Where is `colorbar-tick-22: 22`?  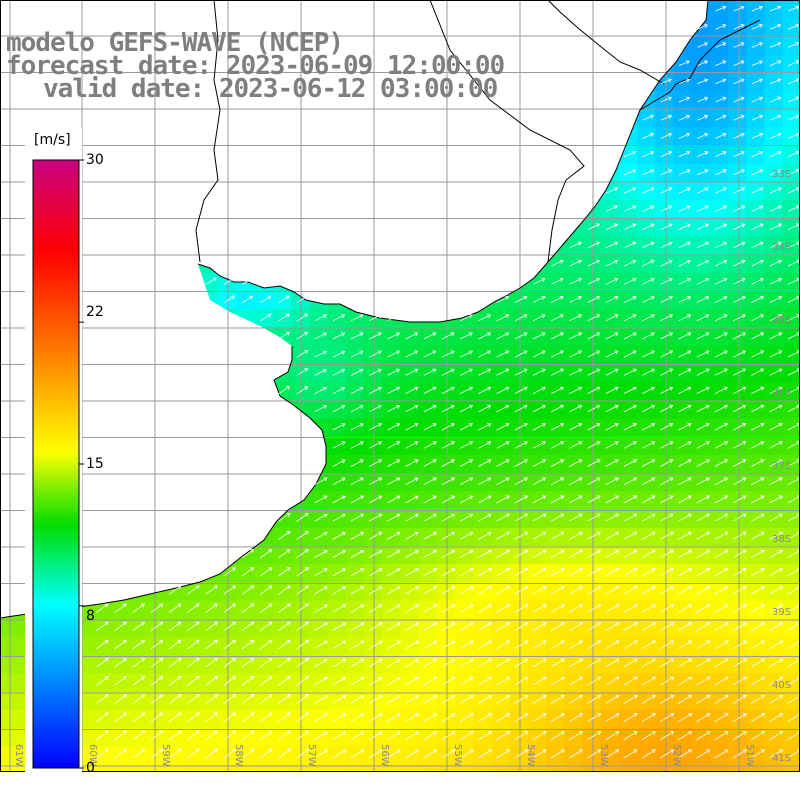
colorbar-tick-22: 22 is located at coordinates (95, 312).